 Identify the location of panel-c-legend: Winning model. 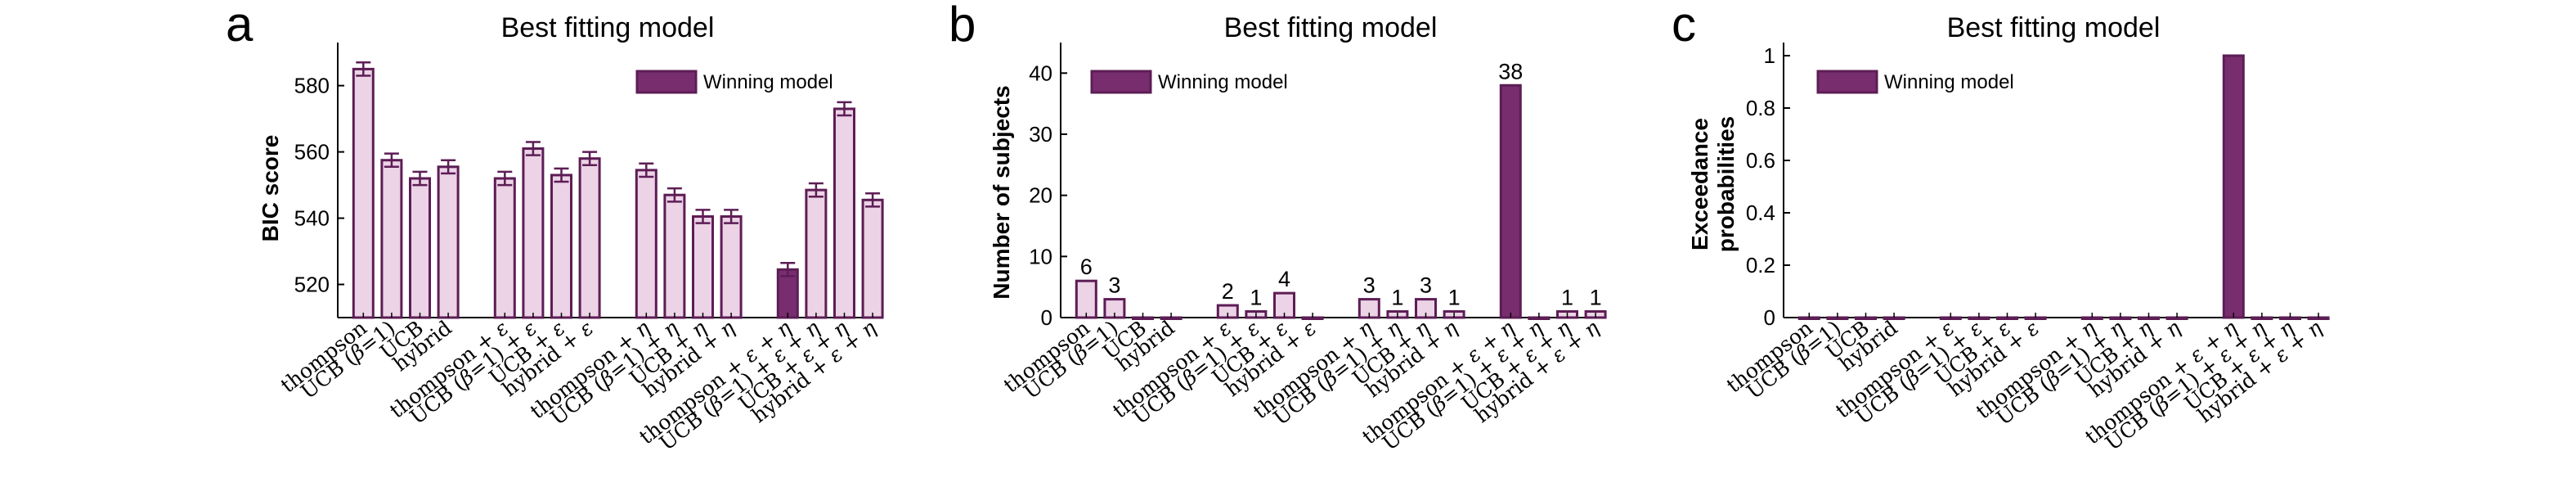
(1915, 82).